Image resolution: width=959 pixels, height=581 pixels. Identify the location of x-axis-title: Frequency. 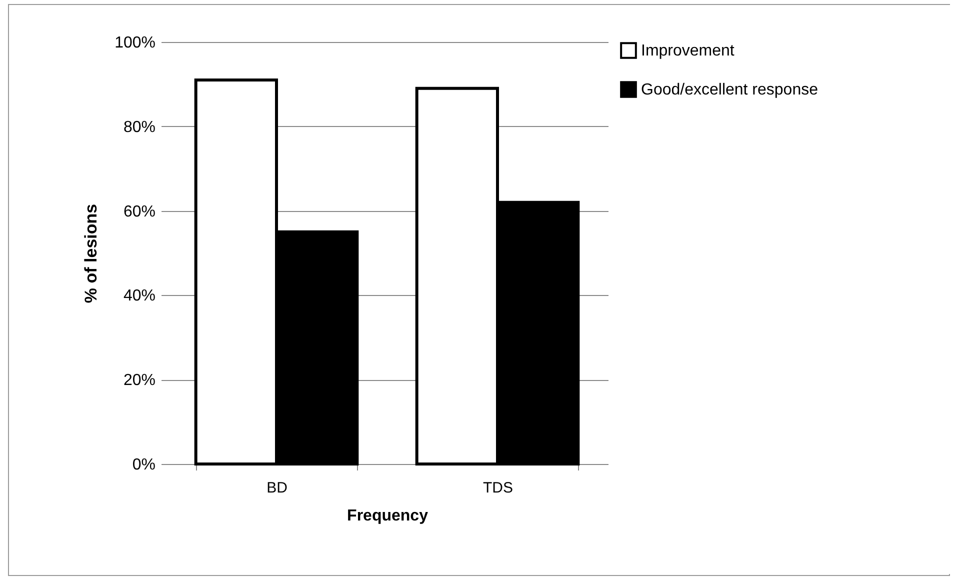
(387, 516).